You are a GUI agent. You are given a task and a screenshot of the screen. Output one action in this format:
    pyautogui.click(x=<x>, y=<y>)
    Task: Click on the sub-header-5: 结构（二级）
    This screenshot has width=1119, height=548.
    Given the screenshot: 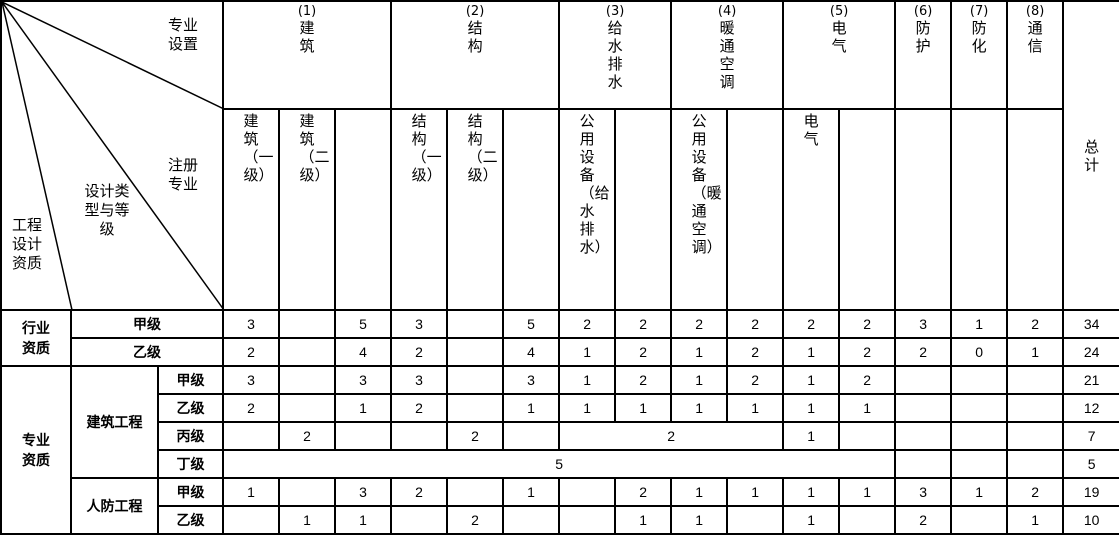 What is the action you would take?
    pyautogui.click(x=475, y=209)
    